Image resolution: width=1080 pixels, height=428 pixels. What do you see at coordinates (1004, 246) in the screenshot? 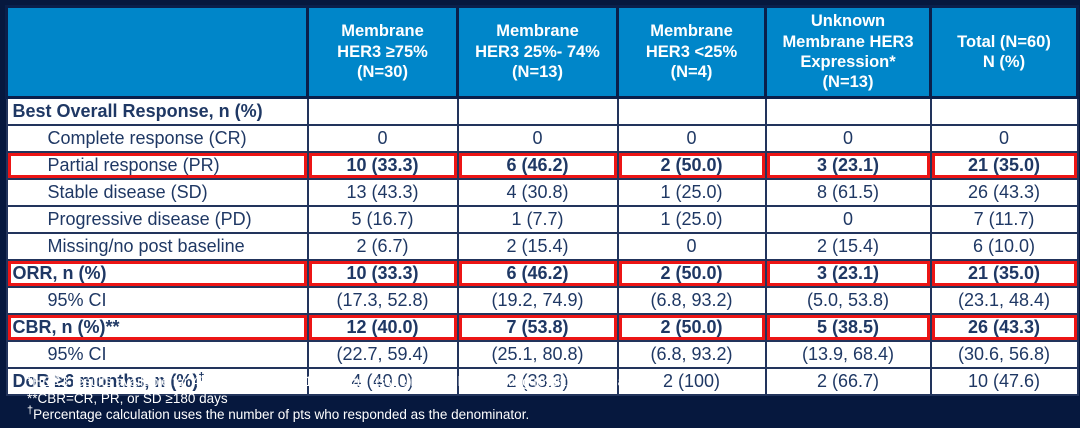
I see `cell: 6 (10.0)` at bounding box center [1004, 246].